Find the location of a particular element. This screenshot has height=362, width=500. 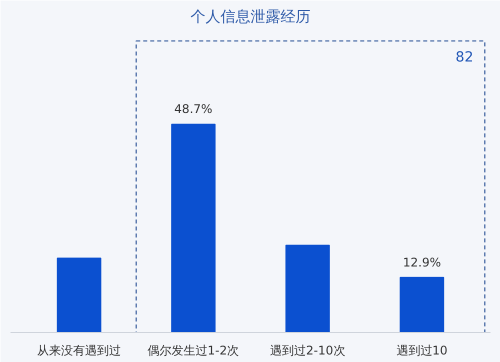

chart-title: 个人信息泄露经历 is located at coordinates (250, 17).